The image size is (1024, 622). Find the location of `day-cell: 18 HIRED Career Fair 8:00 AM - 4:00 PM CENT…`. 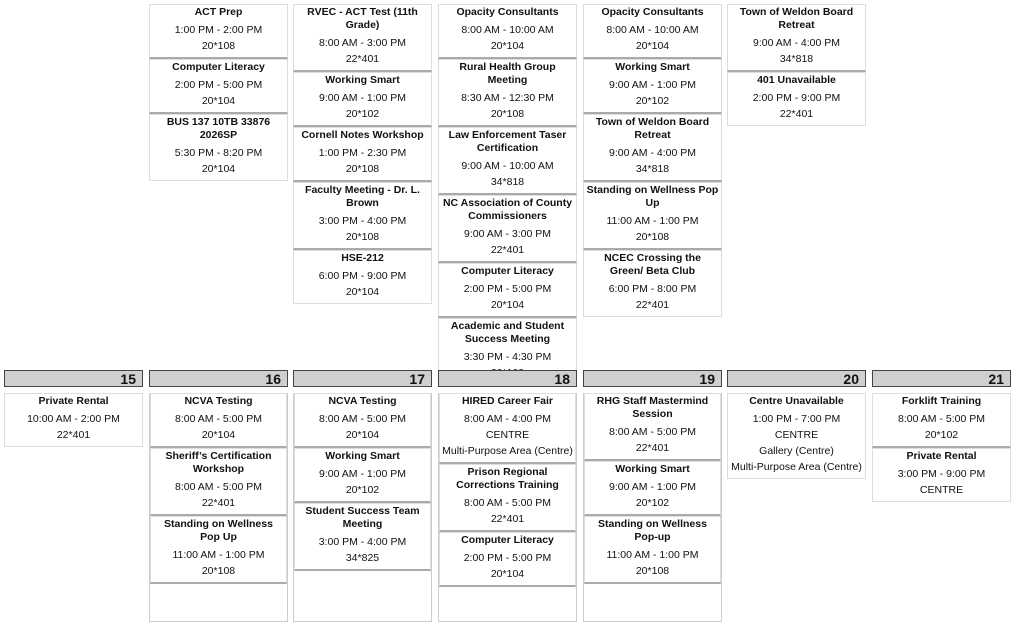

day-cell: 18 HIRED Career Fair 8:00 AM - 4:00 PM CENT… is located at coordinates (507, 496).